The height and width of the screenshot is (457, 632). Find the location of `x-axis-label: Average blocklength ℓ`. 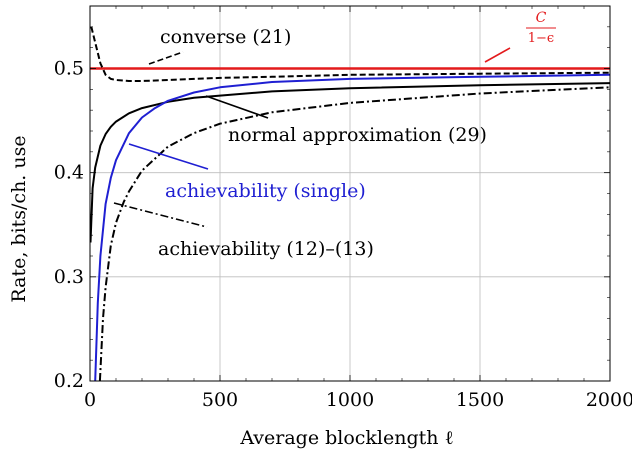

x-axis-label: Average blocklength ℓ is located at coordinates (346, 438).